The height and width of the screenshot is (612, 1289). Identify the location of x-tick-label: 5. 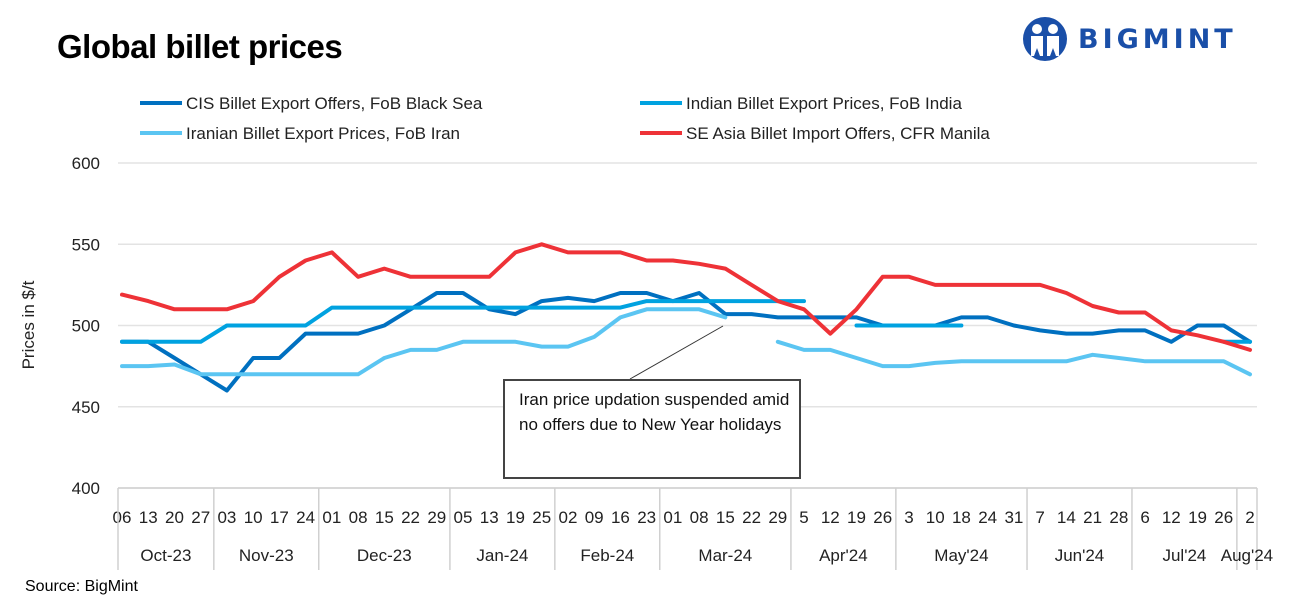
(803, 517).